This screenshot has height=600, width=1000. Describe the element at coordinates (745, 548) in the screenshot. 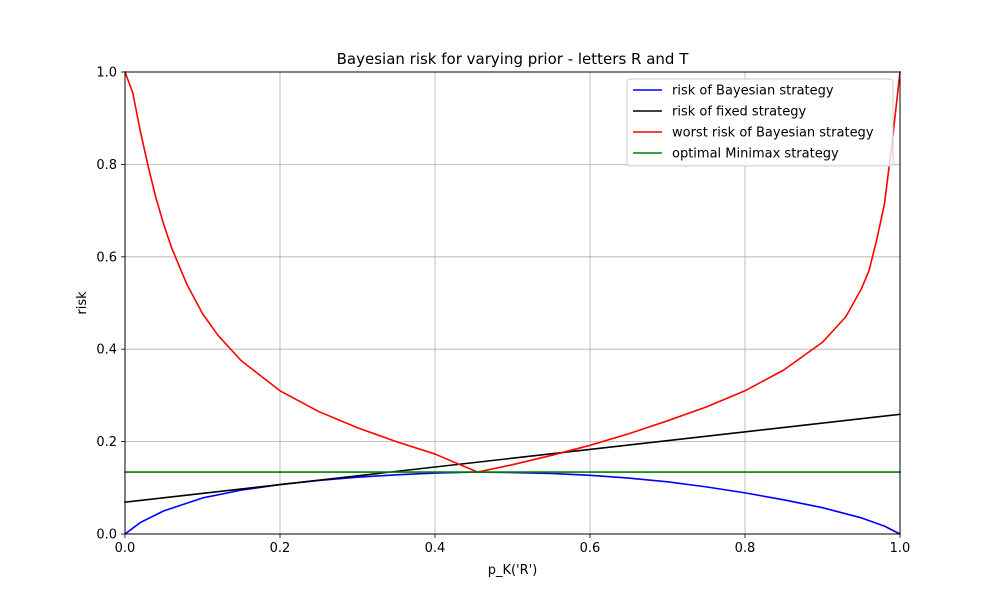

I see `x-tick-label: 0.8` at that location.